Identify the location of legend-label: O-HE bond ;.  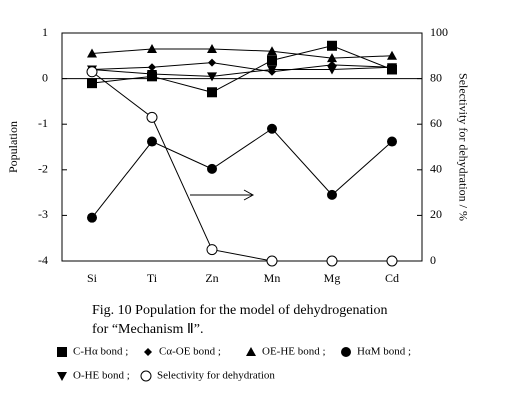
(101, 376).